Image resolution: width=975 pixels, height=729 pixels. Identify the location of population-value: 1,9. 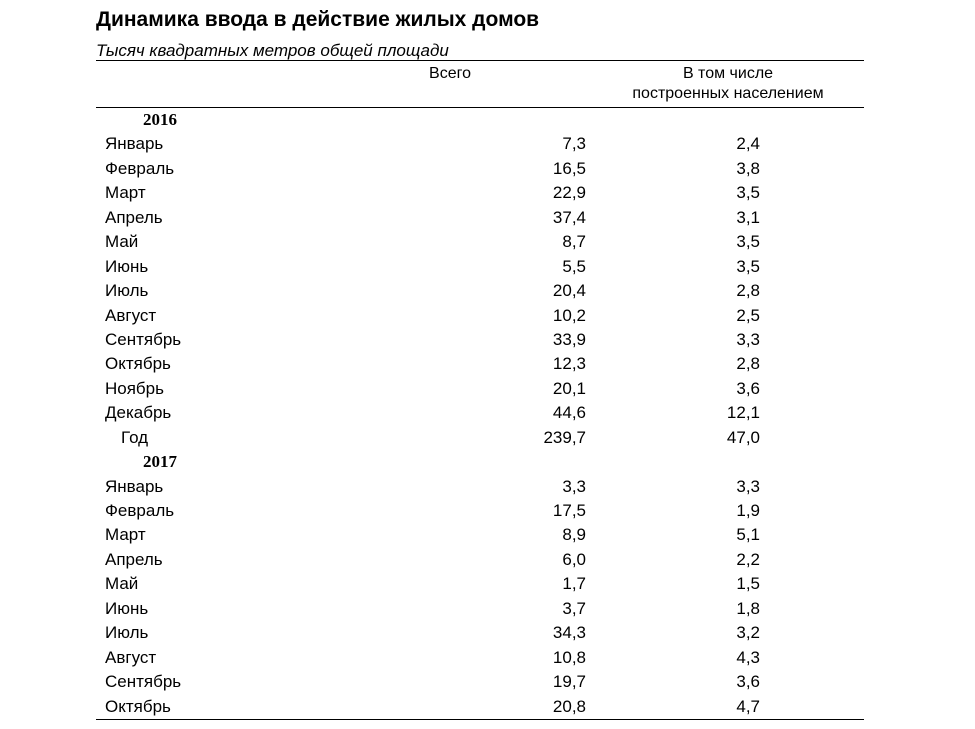
(748, 510).